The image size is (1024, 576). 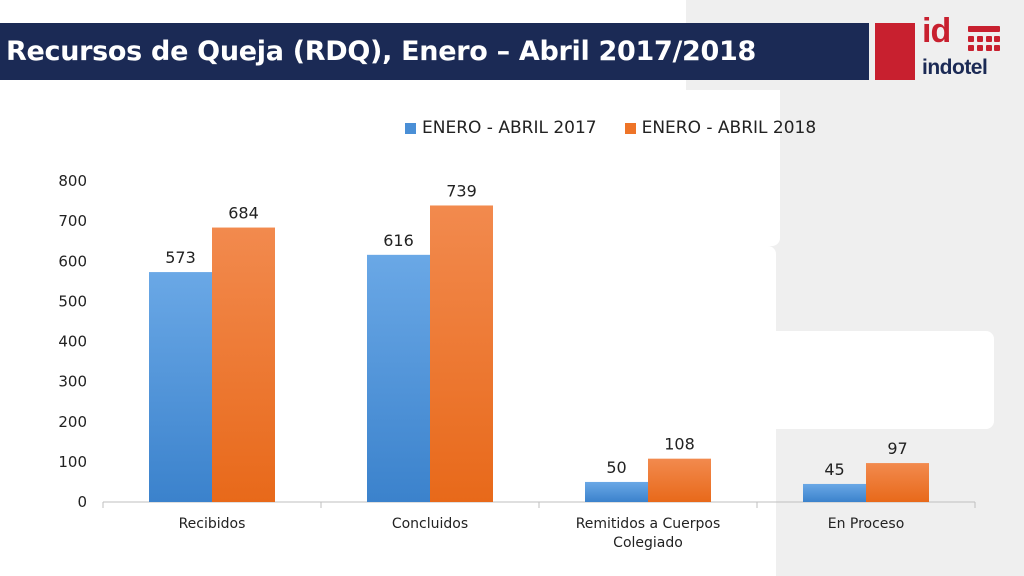 I want to click on data-label: 684, so click(x=243, y=213).